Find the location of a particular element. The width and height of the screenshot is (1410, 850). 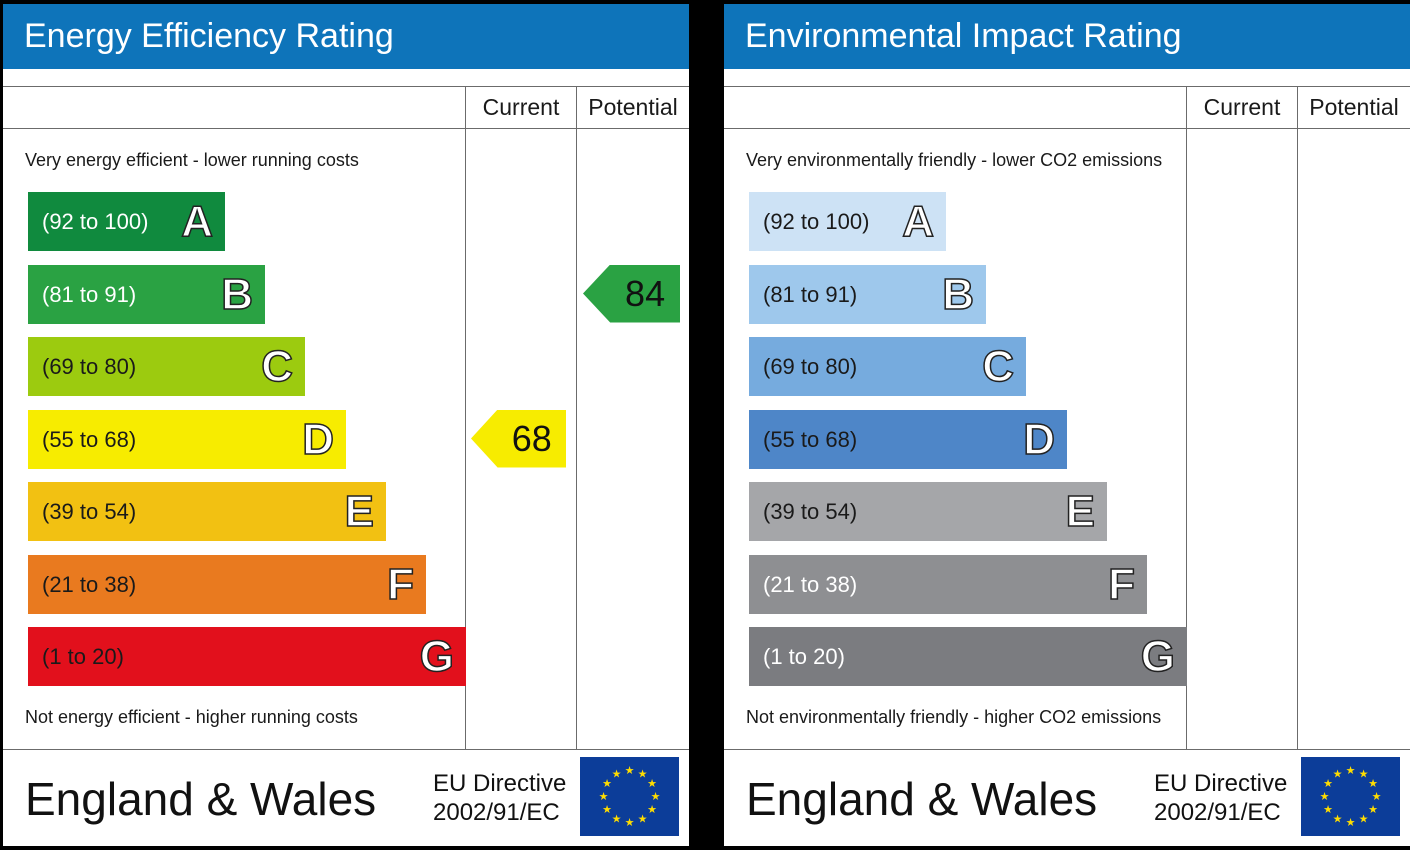

potential-rating-arrow: 84 is located at coordinates (631, 293).